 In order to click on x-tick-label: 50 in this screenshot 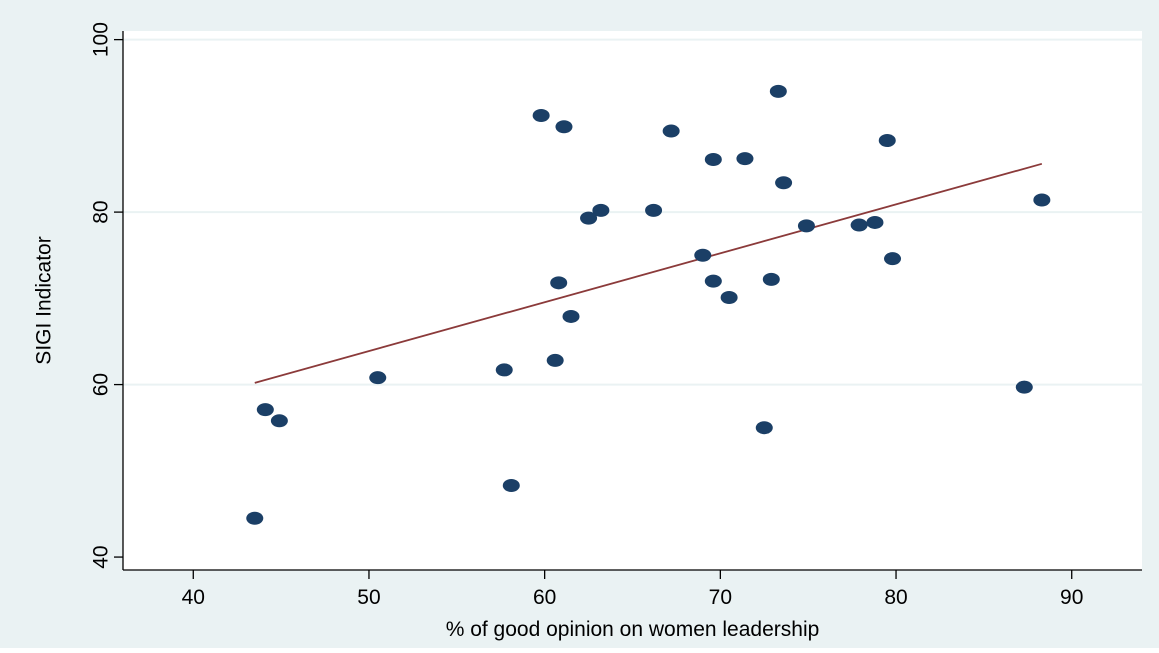, I will do `click(368, 597)`.